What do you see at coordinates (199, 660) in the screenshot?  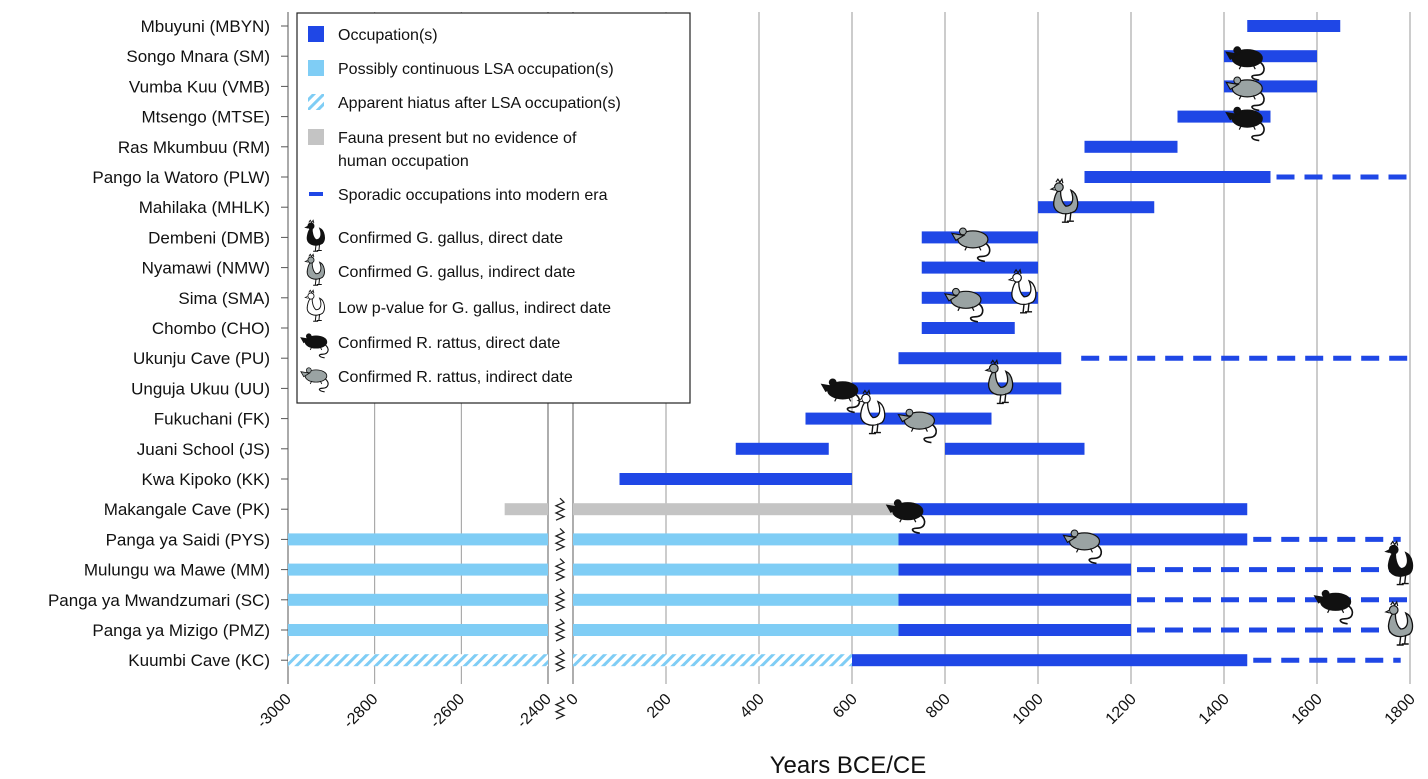 I see `site-label: Kuumbi Cave (KC)` at bounding box center [199, 660].